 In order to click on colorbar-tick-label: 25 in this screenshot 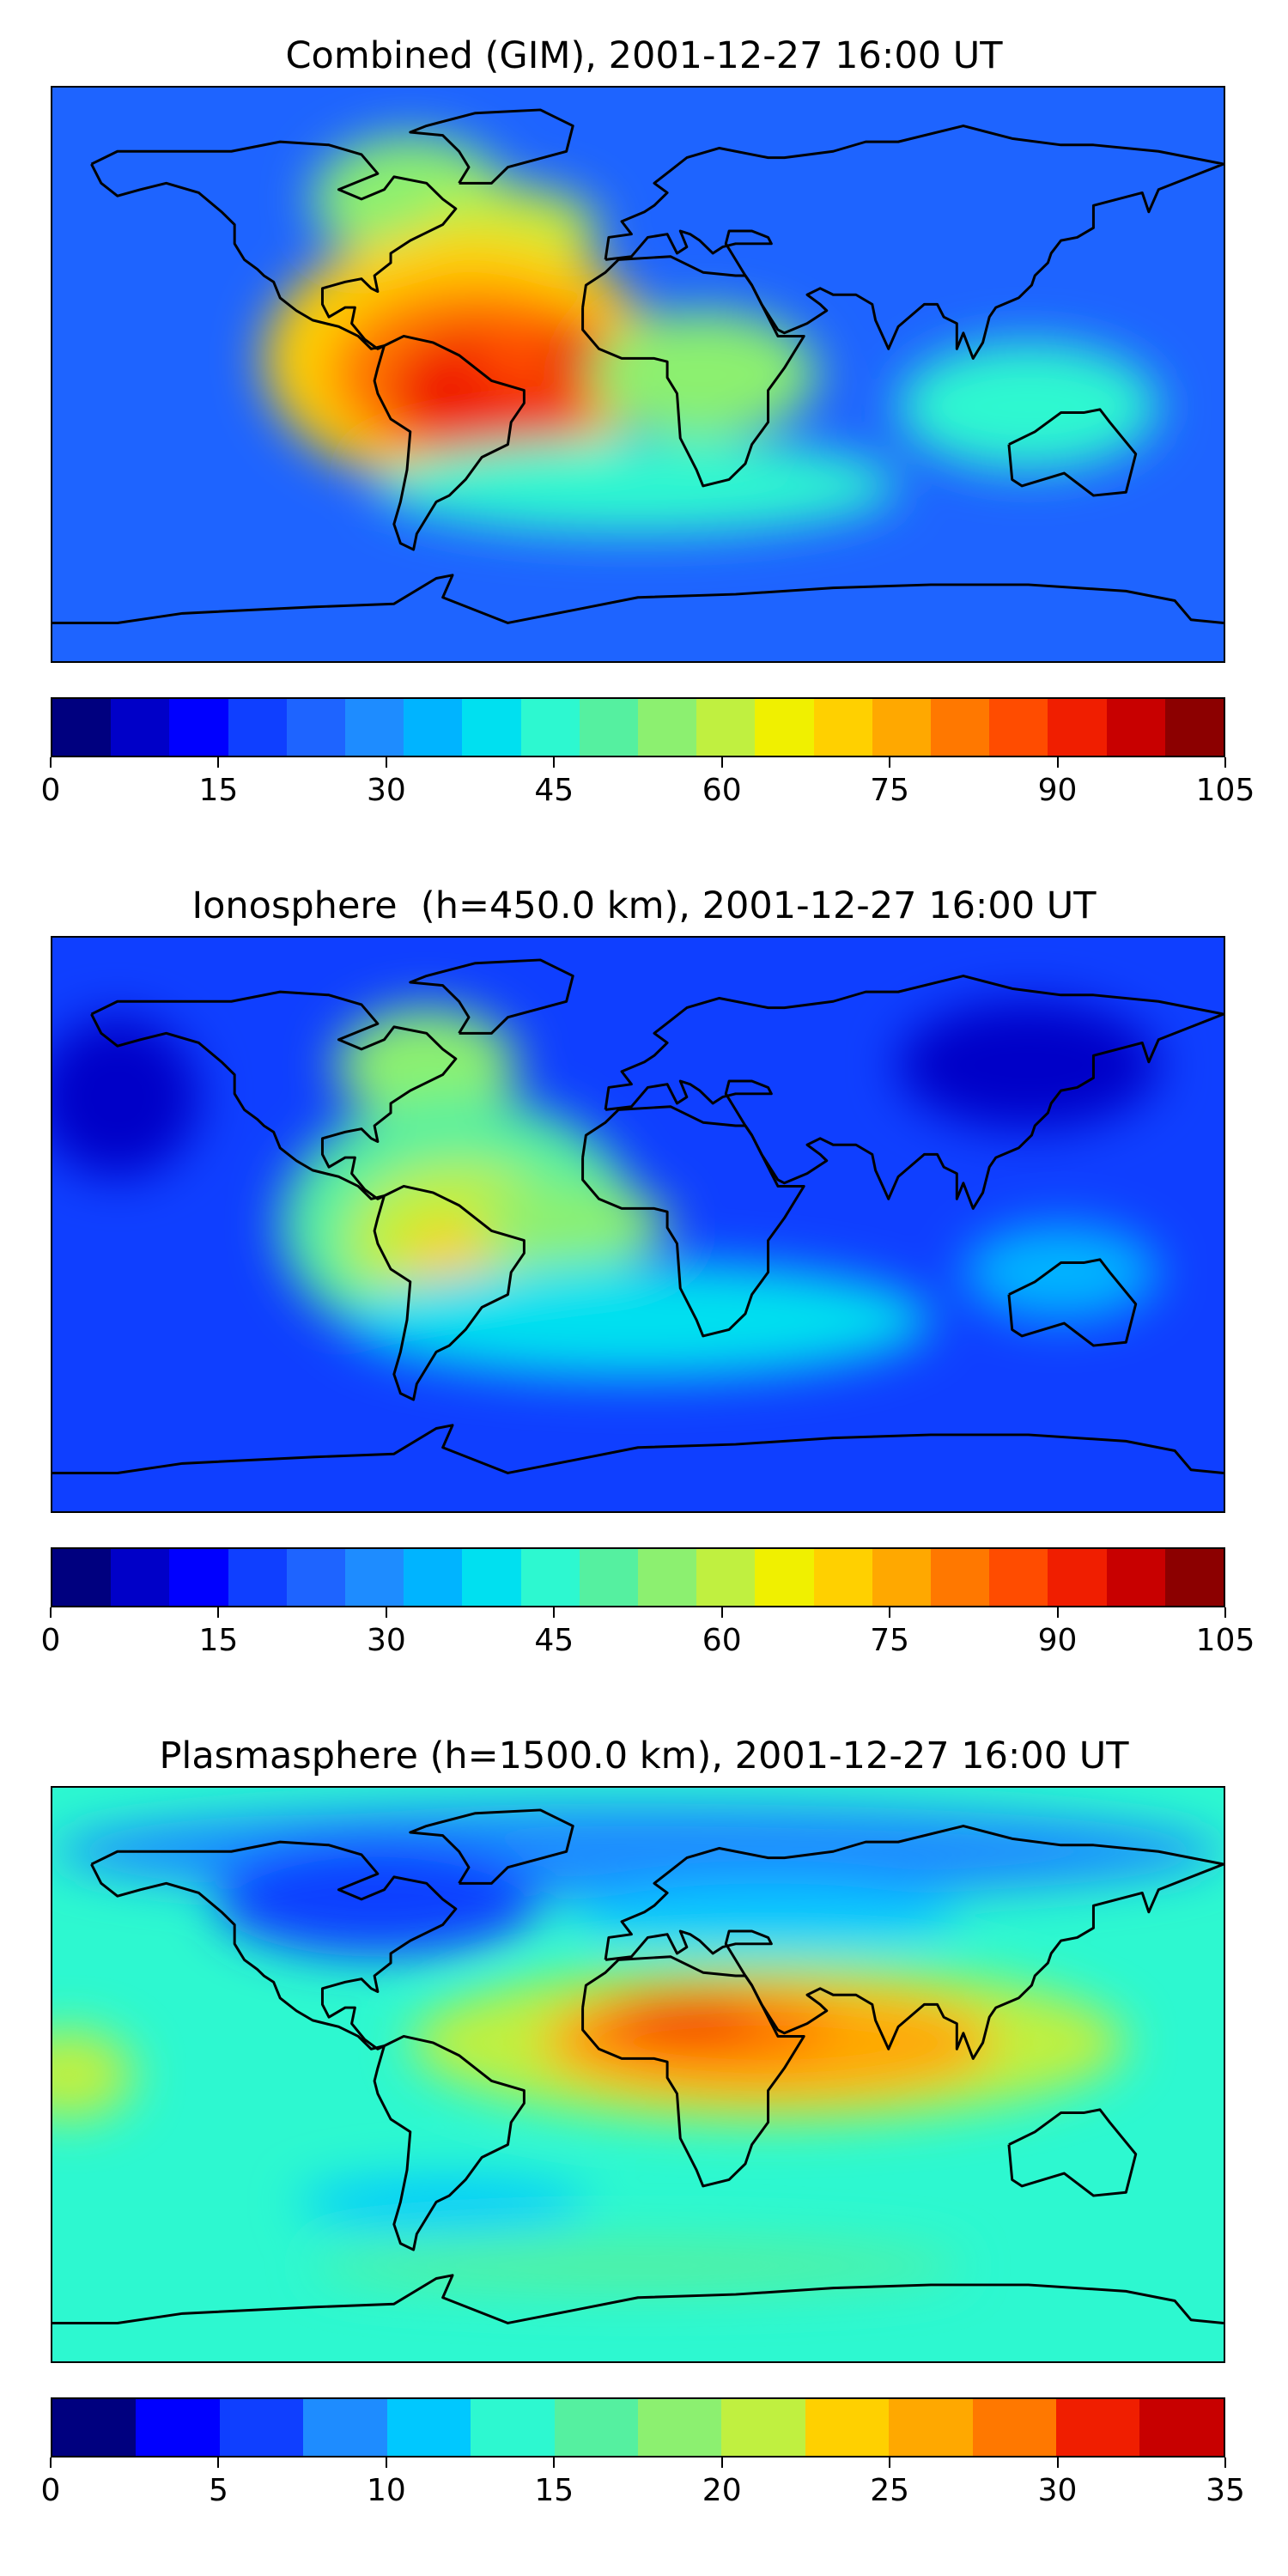, I will do `click(890, 2490)`.